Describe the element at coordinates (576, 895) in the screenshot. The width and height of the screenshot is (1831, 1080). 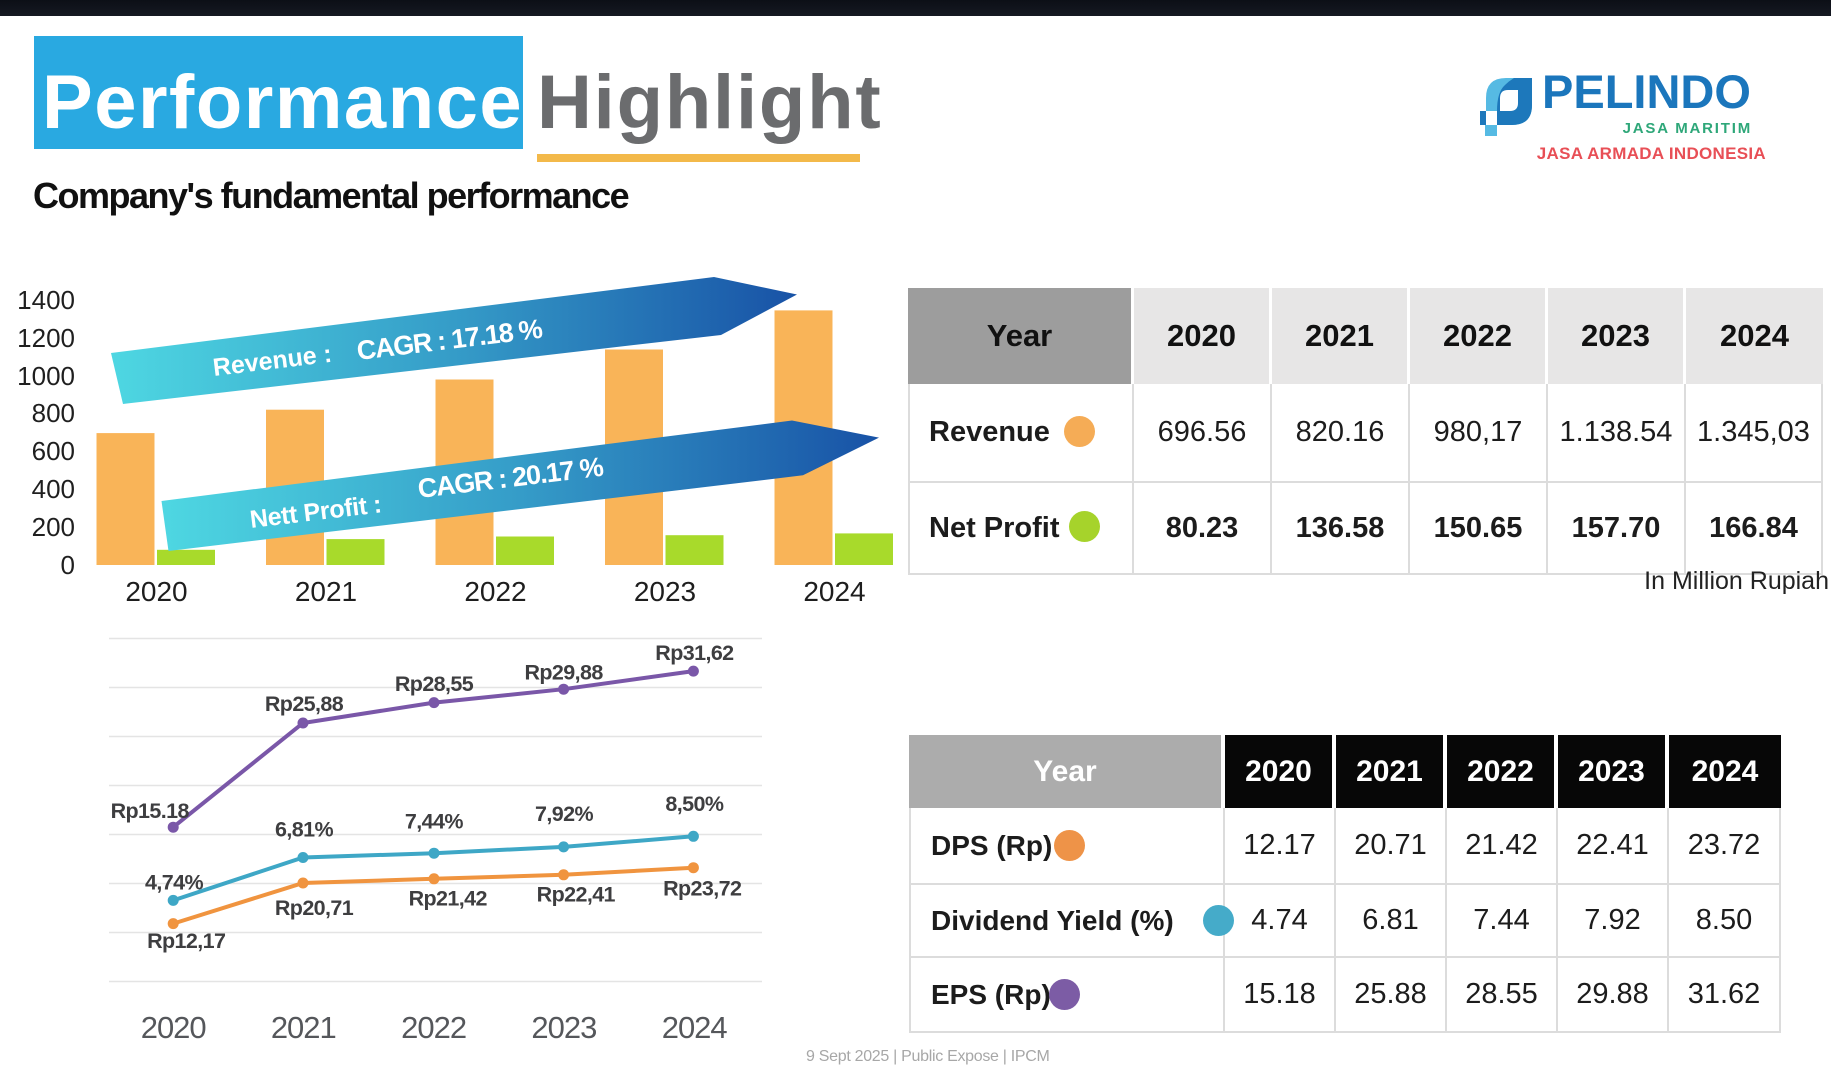
I see `svg-text: Rp22,41` at that location.